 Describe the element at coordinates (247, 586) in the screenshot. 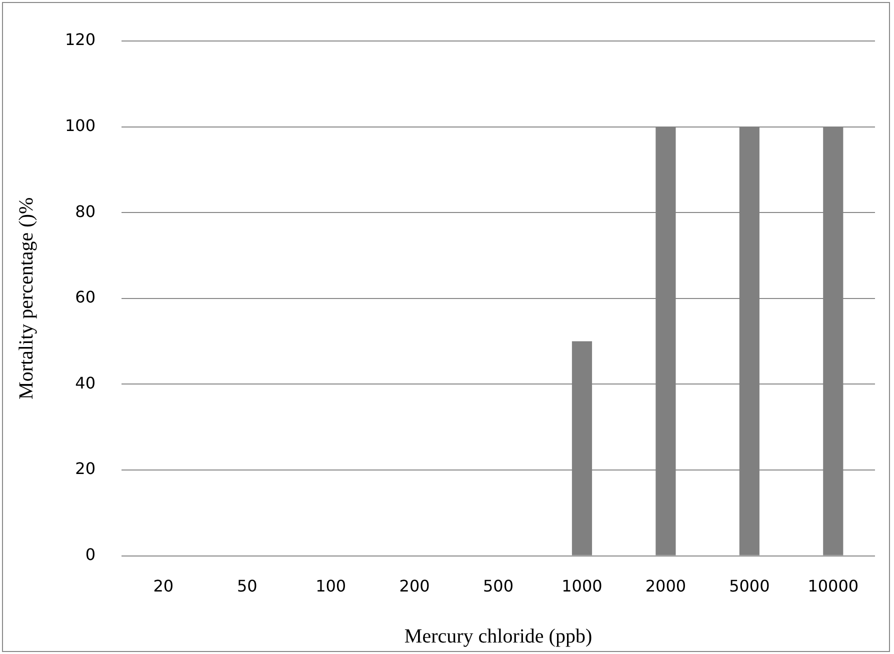

I see `x-tick-label: 50` at that location.